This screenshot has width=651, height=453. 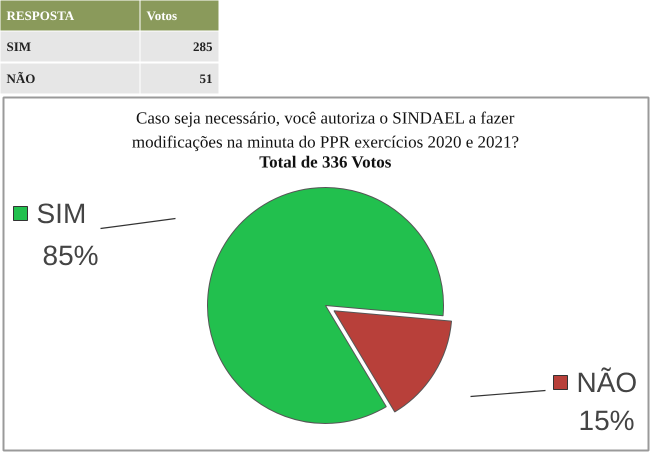 What do you see at coordinates (206, 78) in the screenshot?
I see `text: 51` at bounding box center [206, 78].